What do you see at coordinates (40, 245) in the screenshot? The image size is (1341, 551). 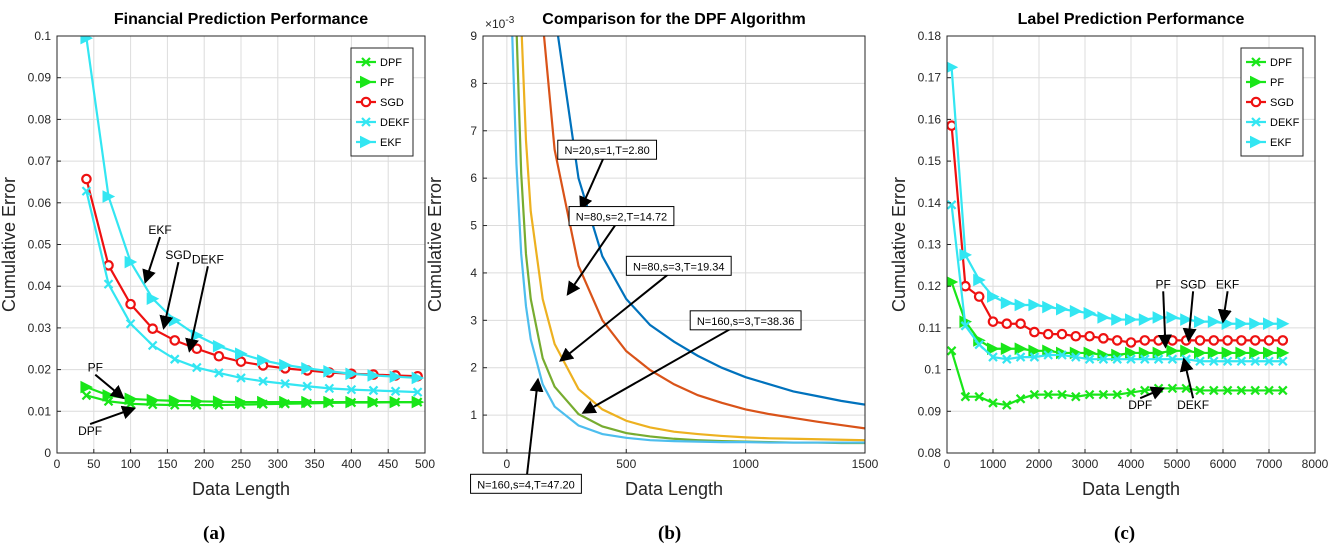 I see `y-tick-label: 0.05` at bounding box center [40, 245].